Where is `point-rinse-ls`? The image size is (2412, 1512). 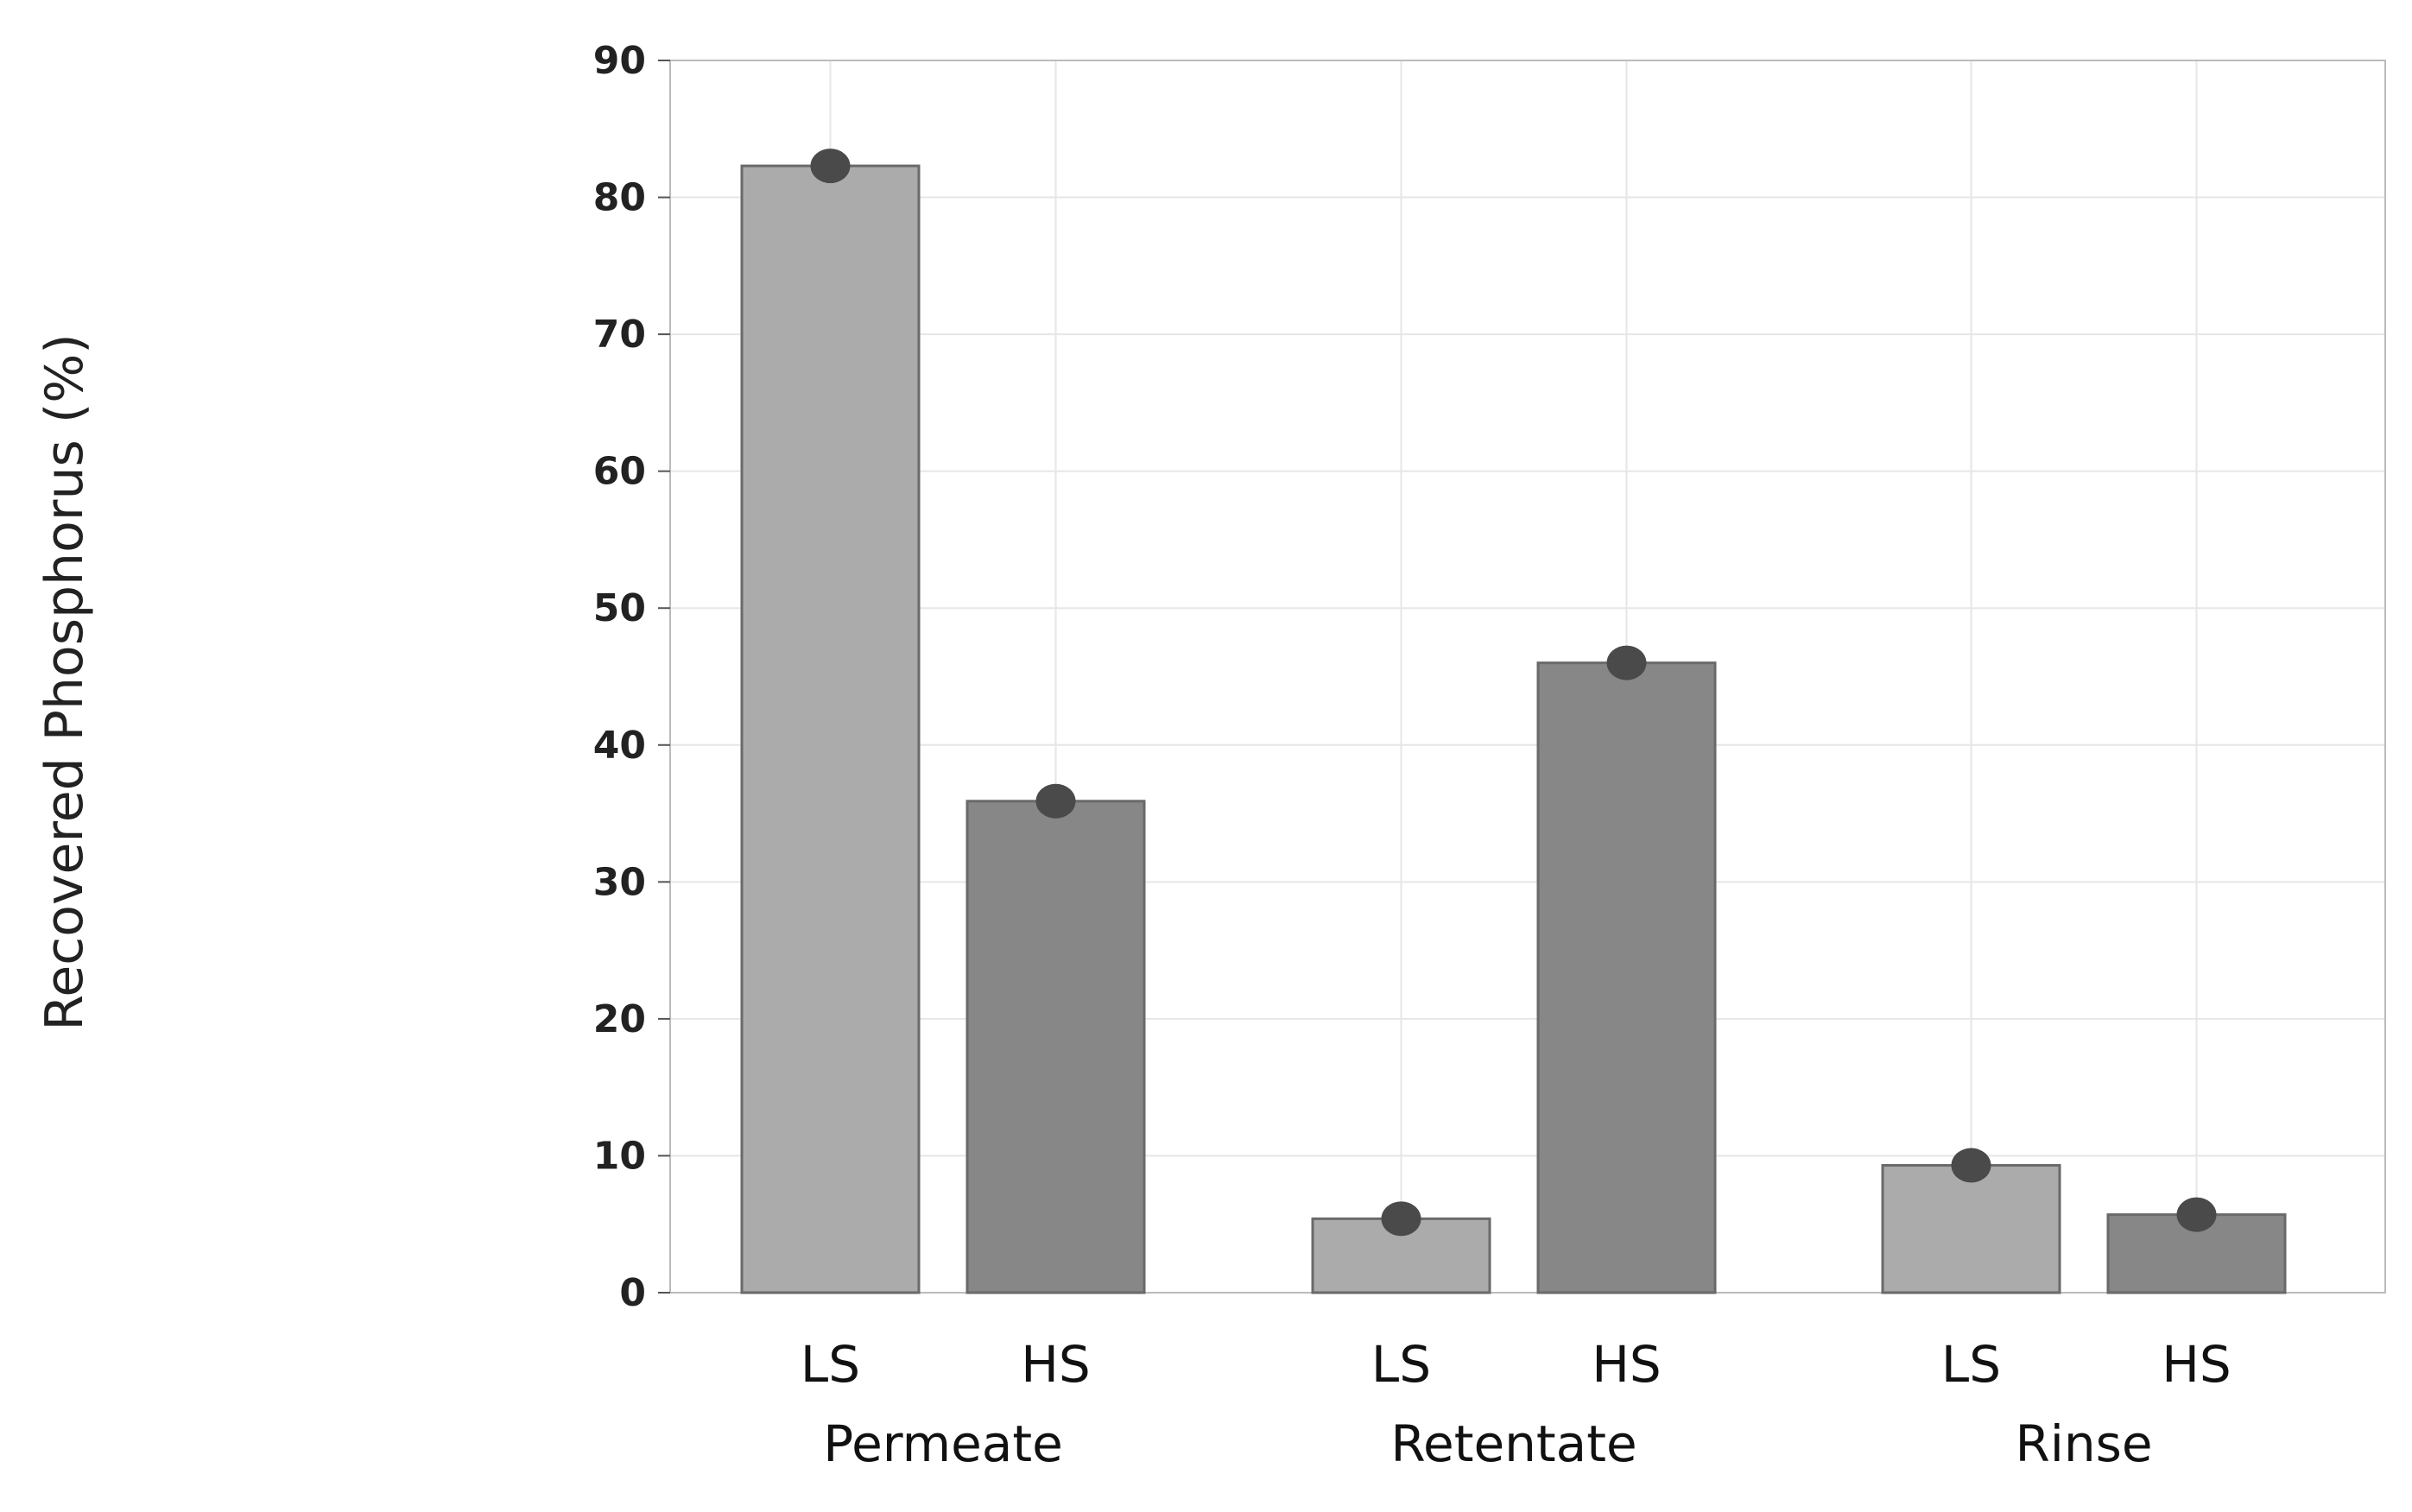 point-rinse-ls is located at coordinates (1971, 1165).